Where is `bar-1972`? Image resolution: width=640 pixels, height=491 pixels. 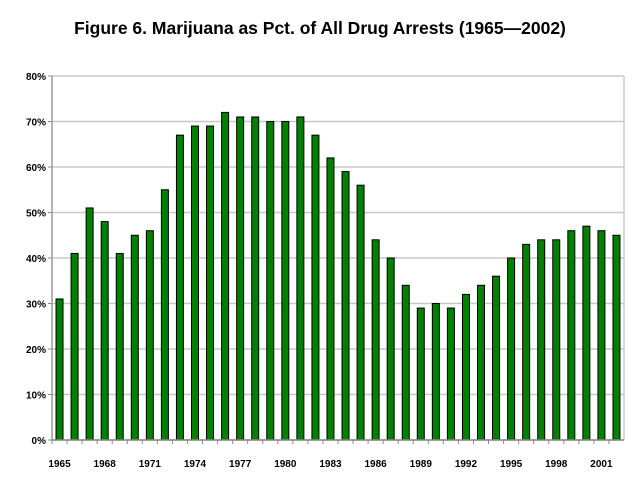 bar-1972 is located at coordinates (164, 315).